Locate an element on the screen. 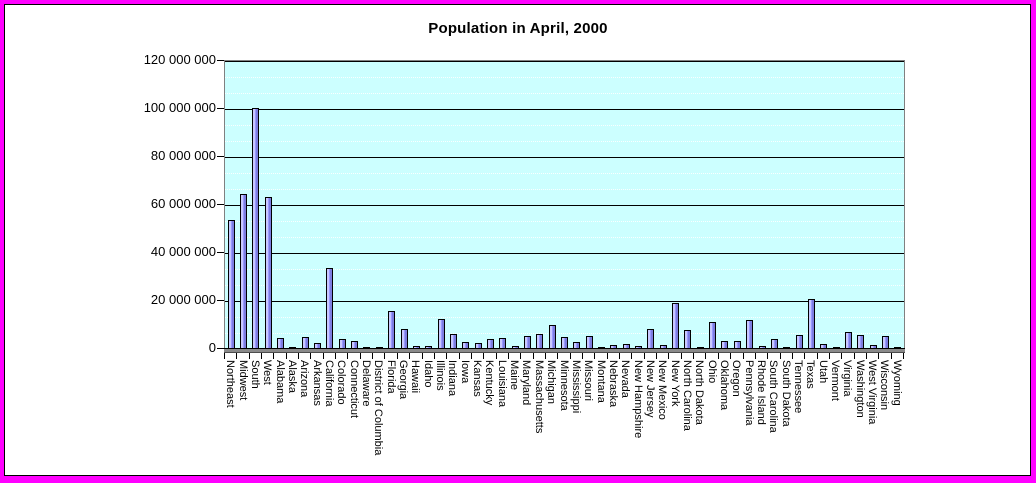 The height and width of the screenshot is (483, 1036). x-label-oregon: Oregon is located at coordinates (736, 378).